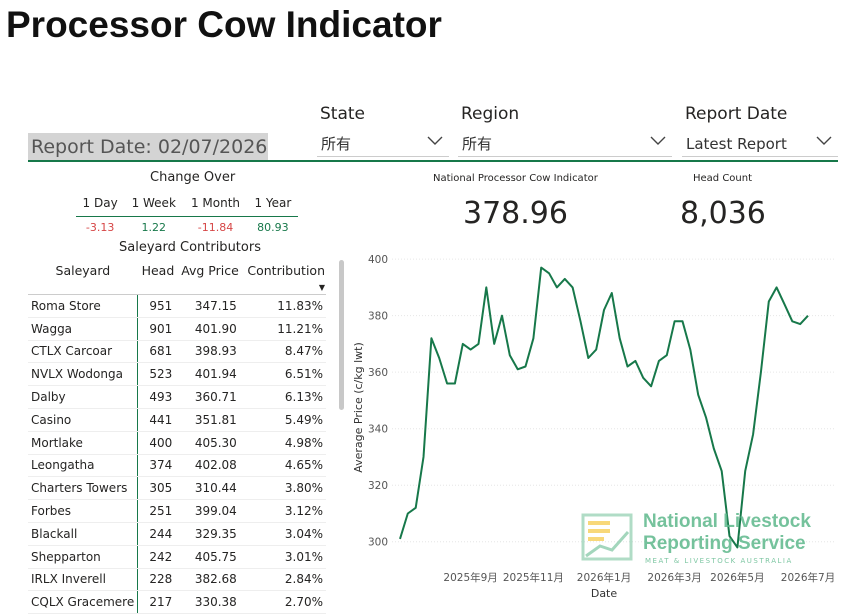  I want to click on row: 1 Day 1 Week 1 Month 1 Year, so click(187, 203).